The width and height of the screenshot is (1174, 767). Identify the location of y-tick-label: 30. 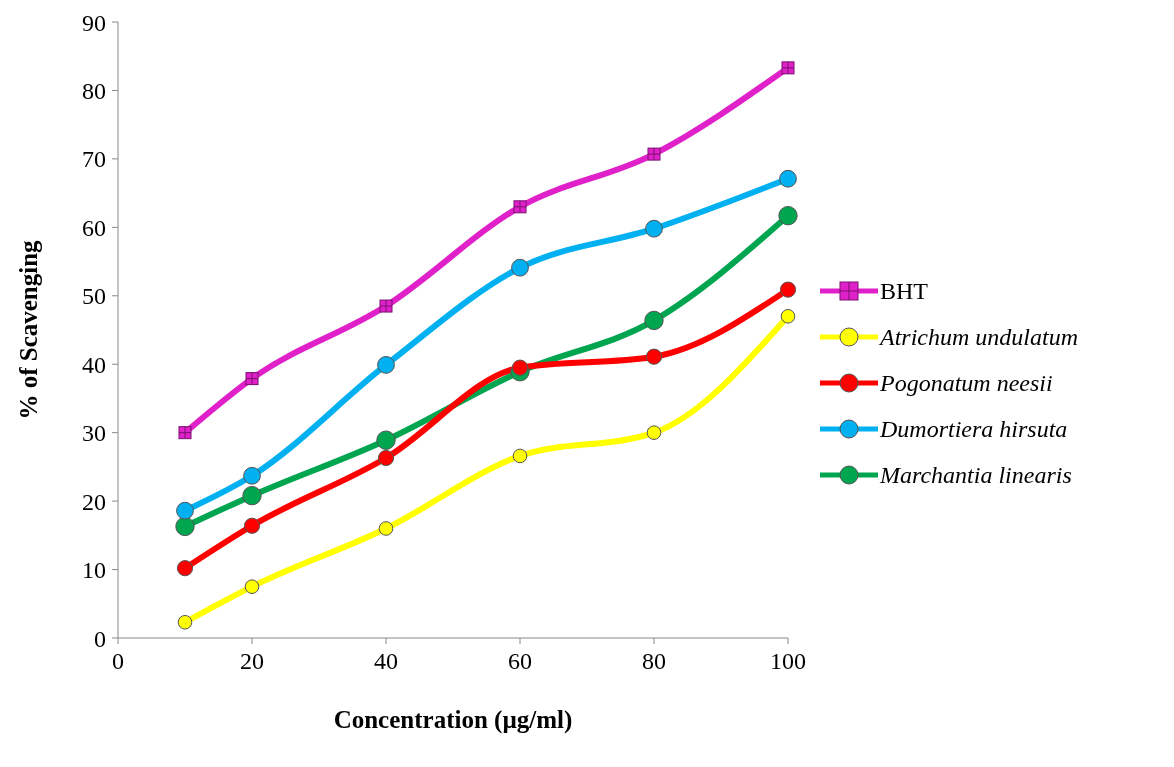
(94, 433).